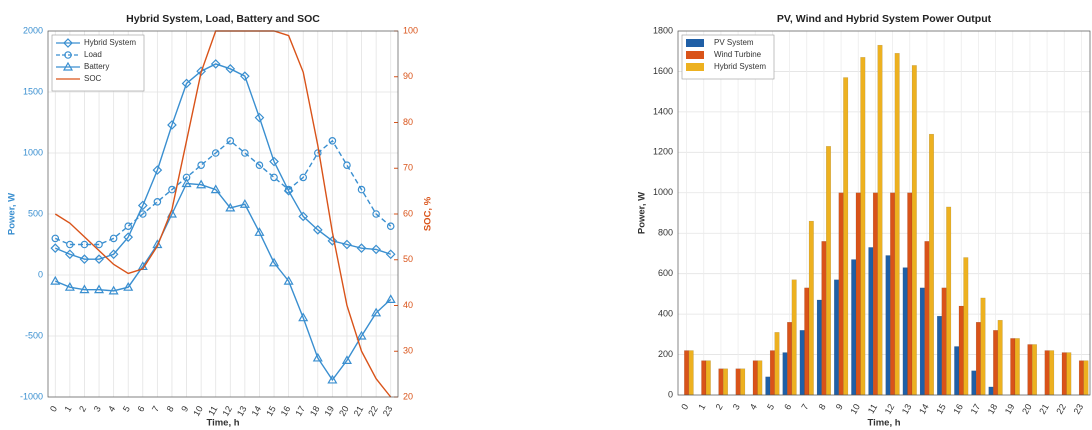 The height and width of the screenshot is (430, 1092). What do you see at coordinates (822, 406) in the screenshot?
I see `x-tick-label: 8` at bounding box center [822, 406].